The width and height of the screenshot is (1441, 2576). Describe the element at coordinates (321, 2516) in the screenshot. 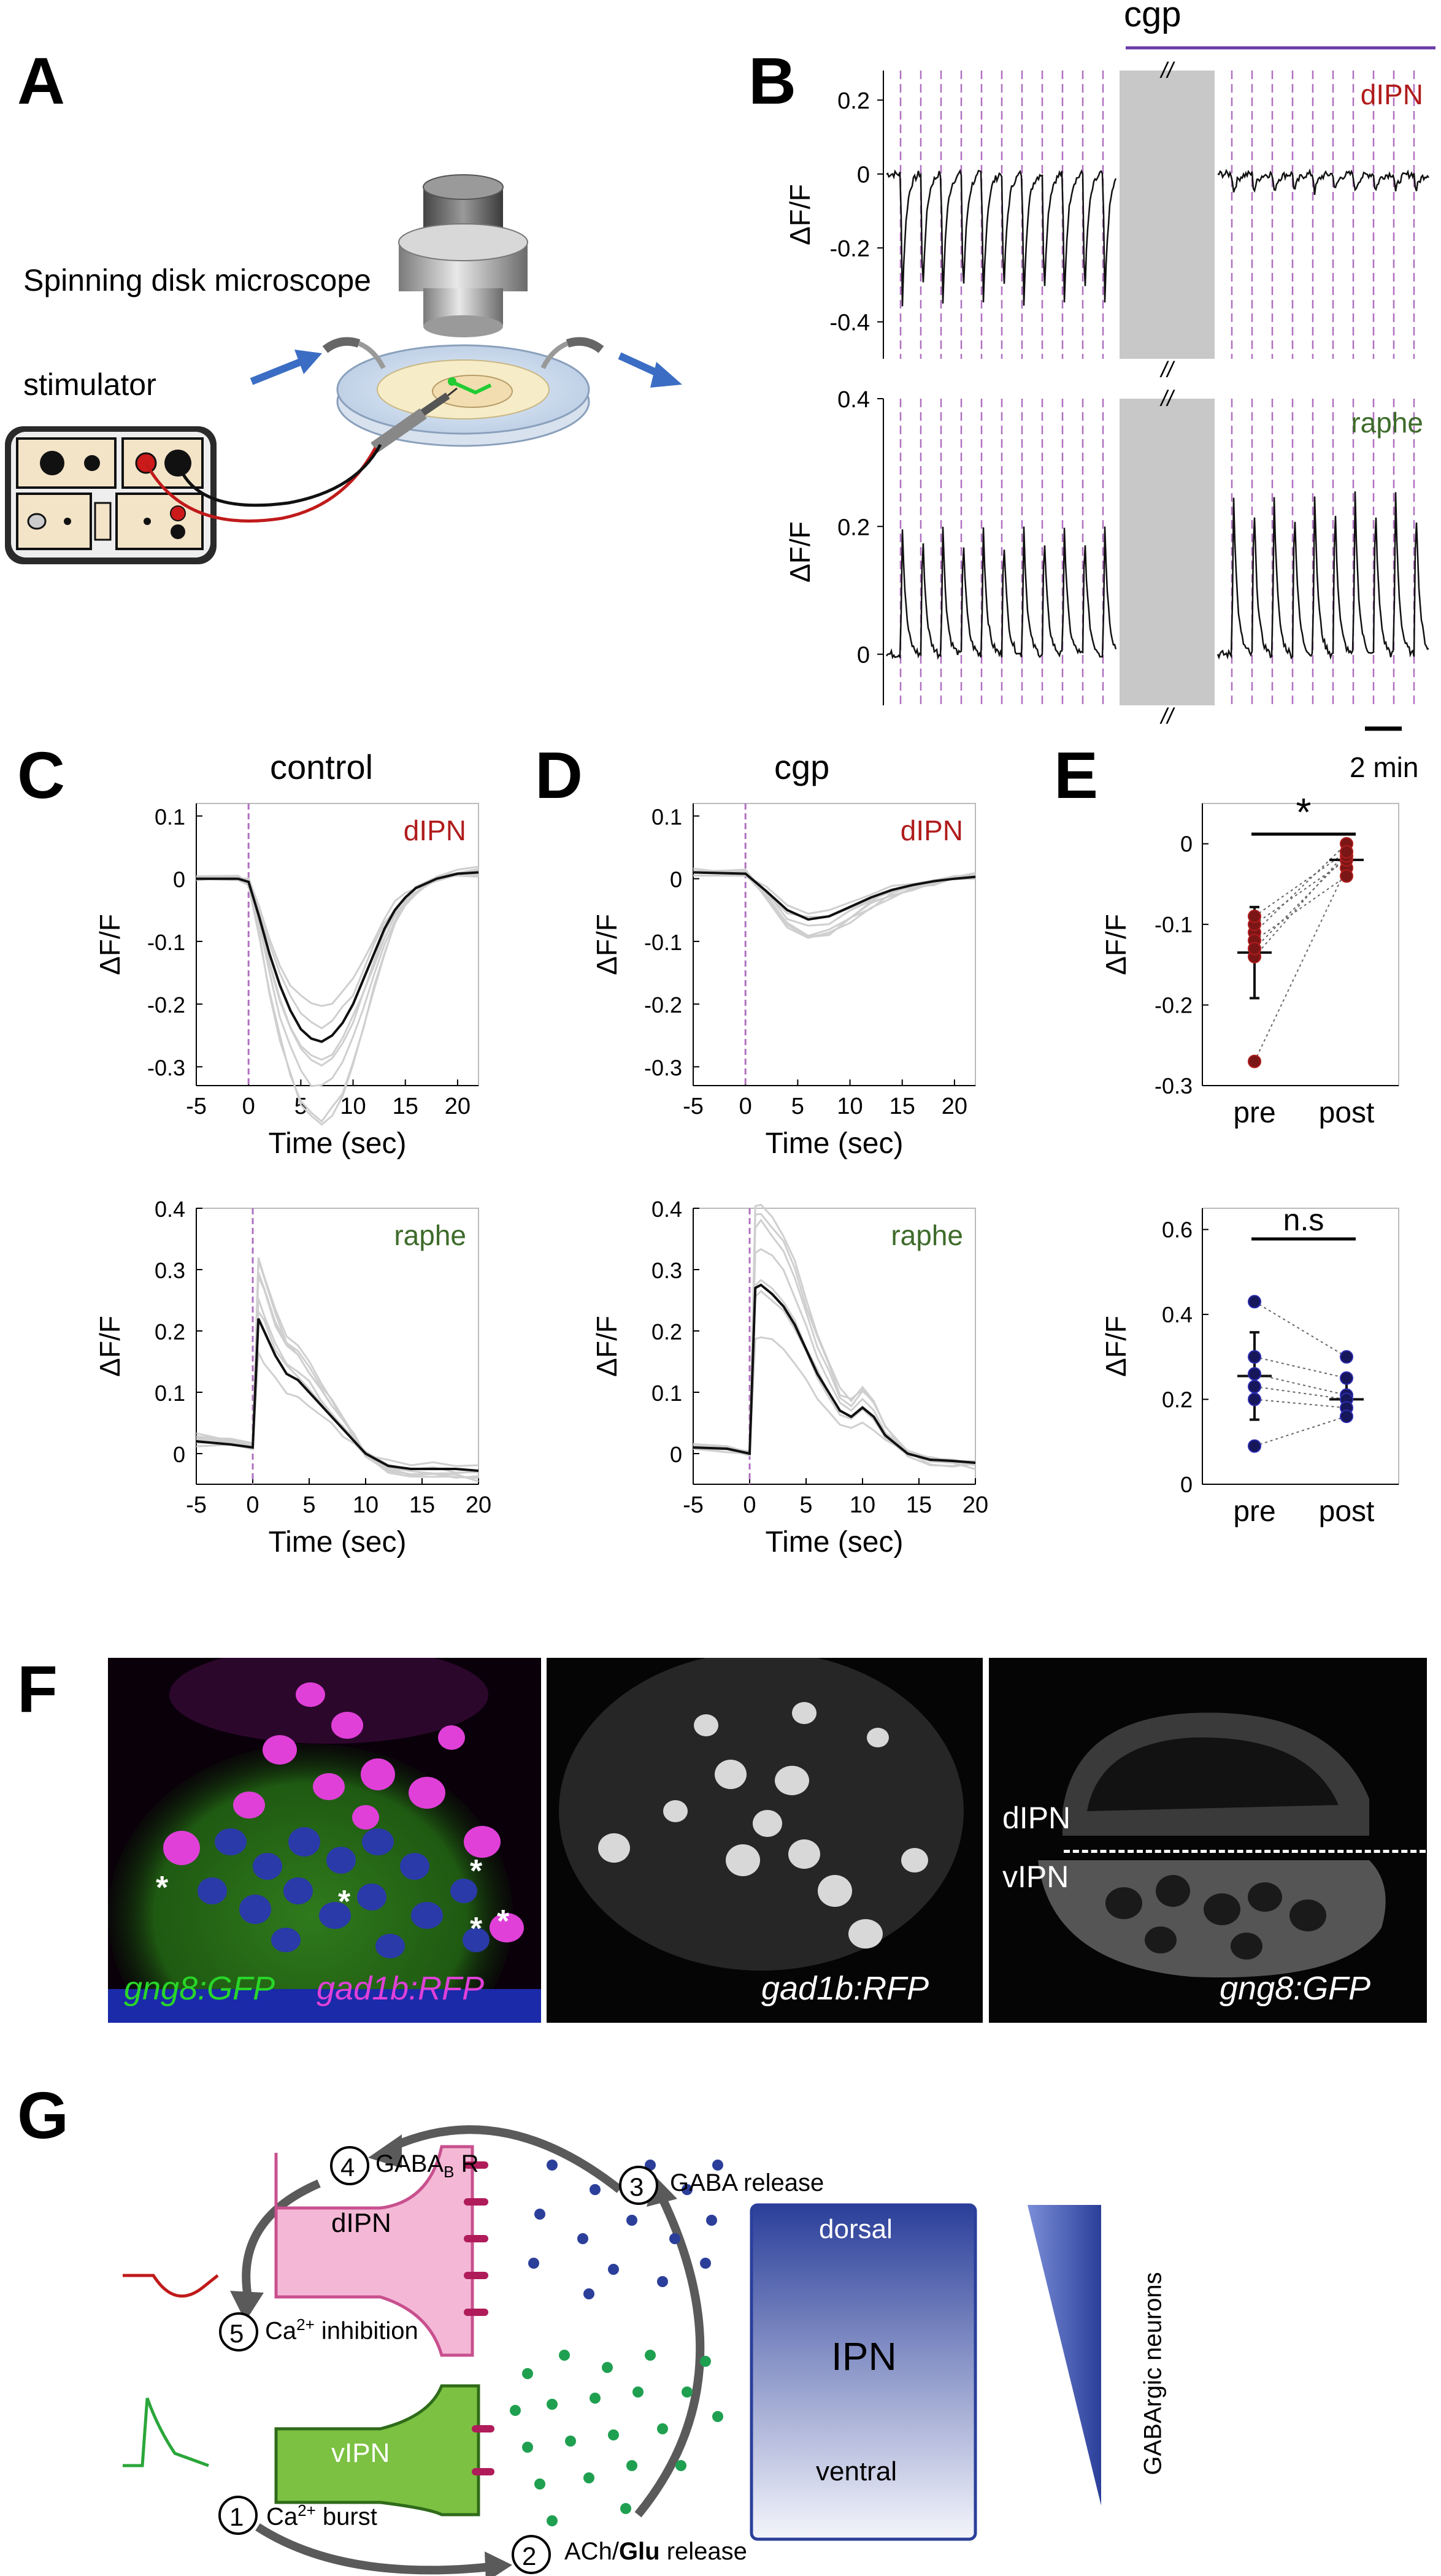

I see `ca-burst-label: Ca2+ burst` at that location.